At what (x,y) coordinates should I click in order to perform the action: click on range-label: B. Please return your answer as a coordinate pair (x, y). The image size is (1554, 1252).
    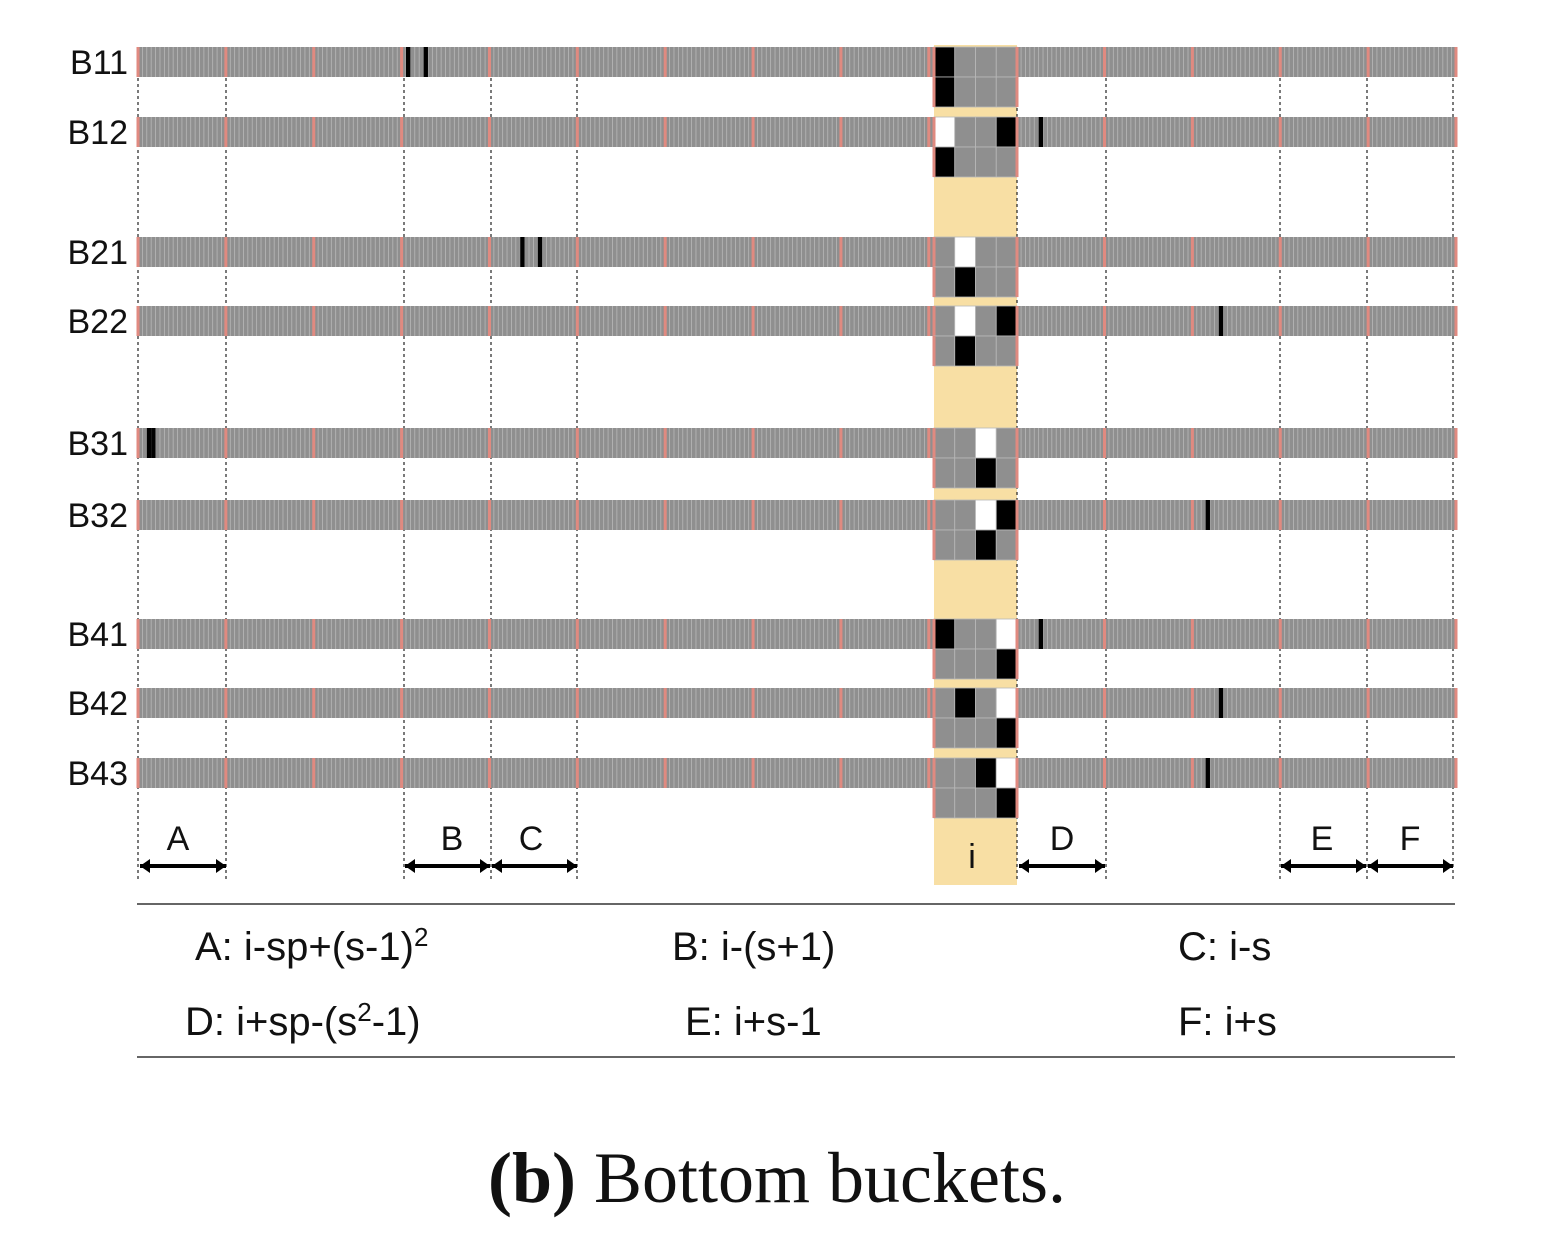
    Looking at the image, I should click on (452, 839).